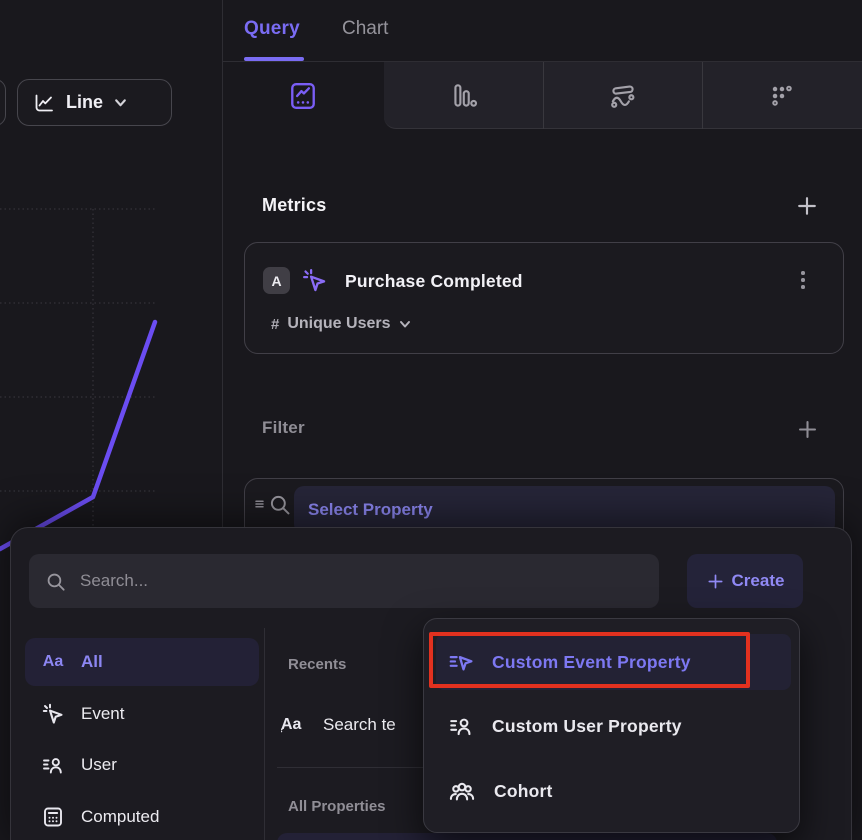 The height and width of the screenshot is (840, 862). Describe the element at coordinates (85, 102) in the screenshot. I see `chart-type-label: Line` at that location.